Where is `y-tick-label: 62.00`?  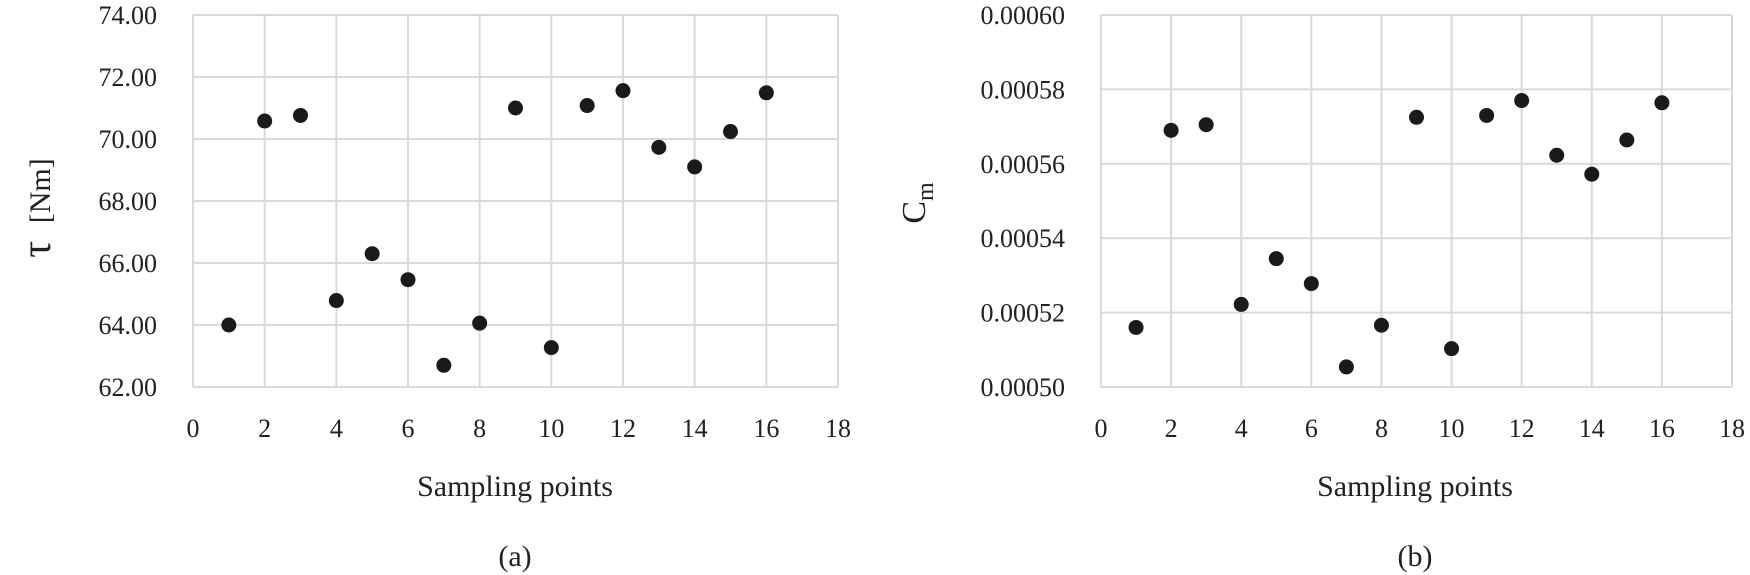 y-tick-label: 62.00 is located at coordinates (128, 387).